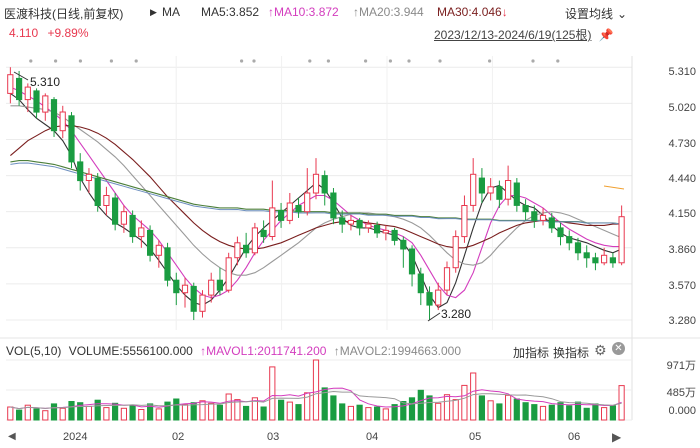 This screenshot has height=448, width=700. Describe the element at coordinates (600, 350) in the screenshot. I see `gear-icon: ⚙` at that location.